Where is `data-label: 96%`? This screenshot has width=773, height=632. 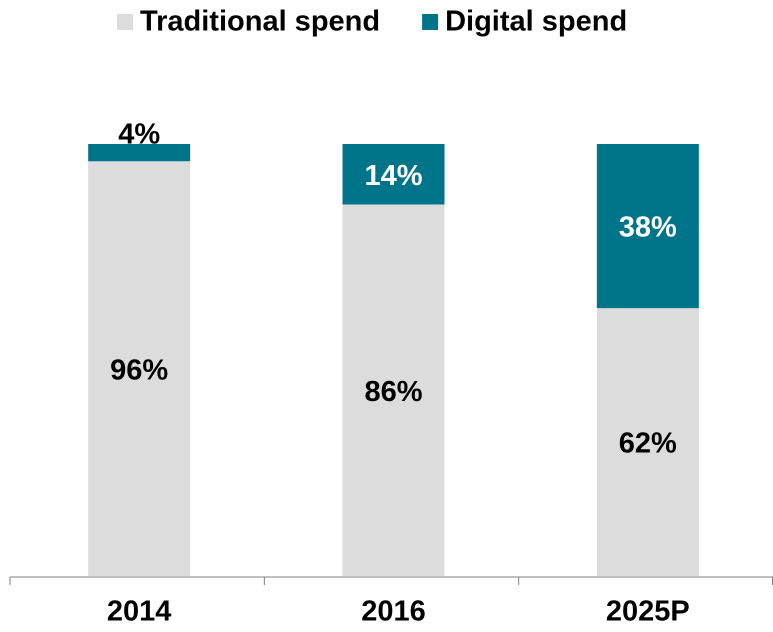 data-label: 96% is located at coordinates (139, 370).